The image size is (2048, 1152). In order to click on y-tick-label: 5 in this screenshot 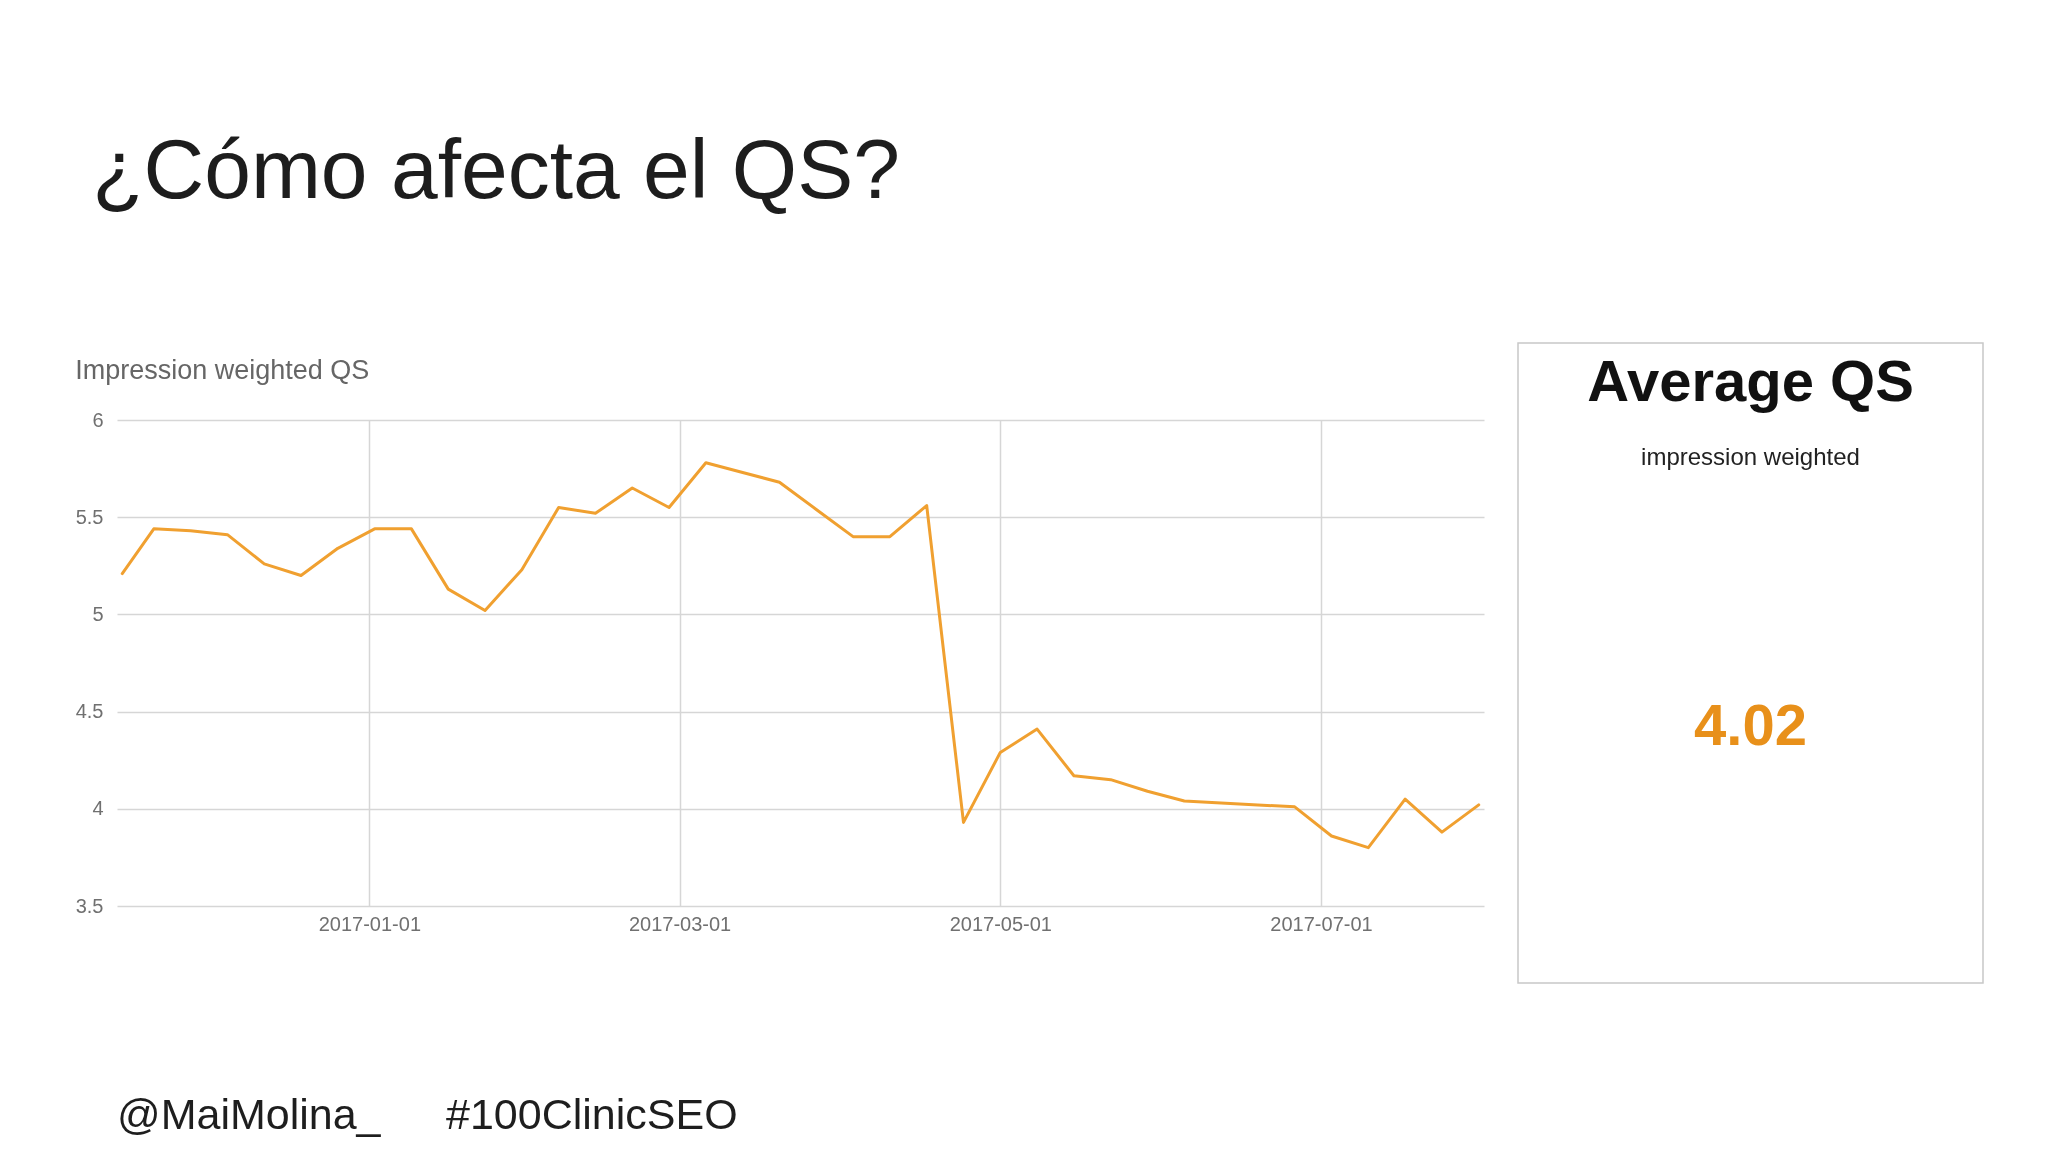, I will do `click(98, 613)`.